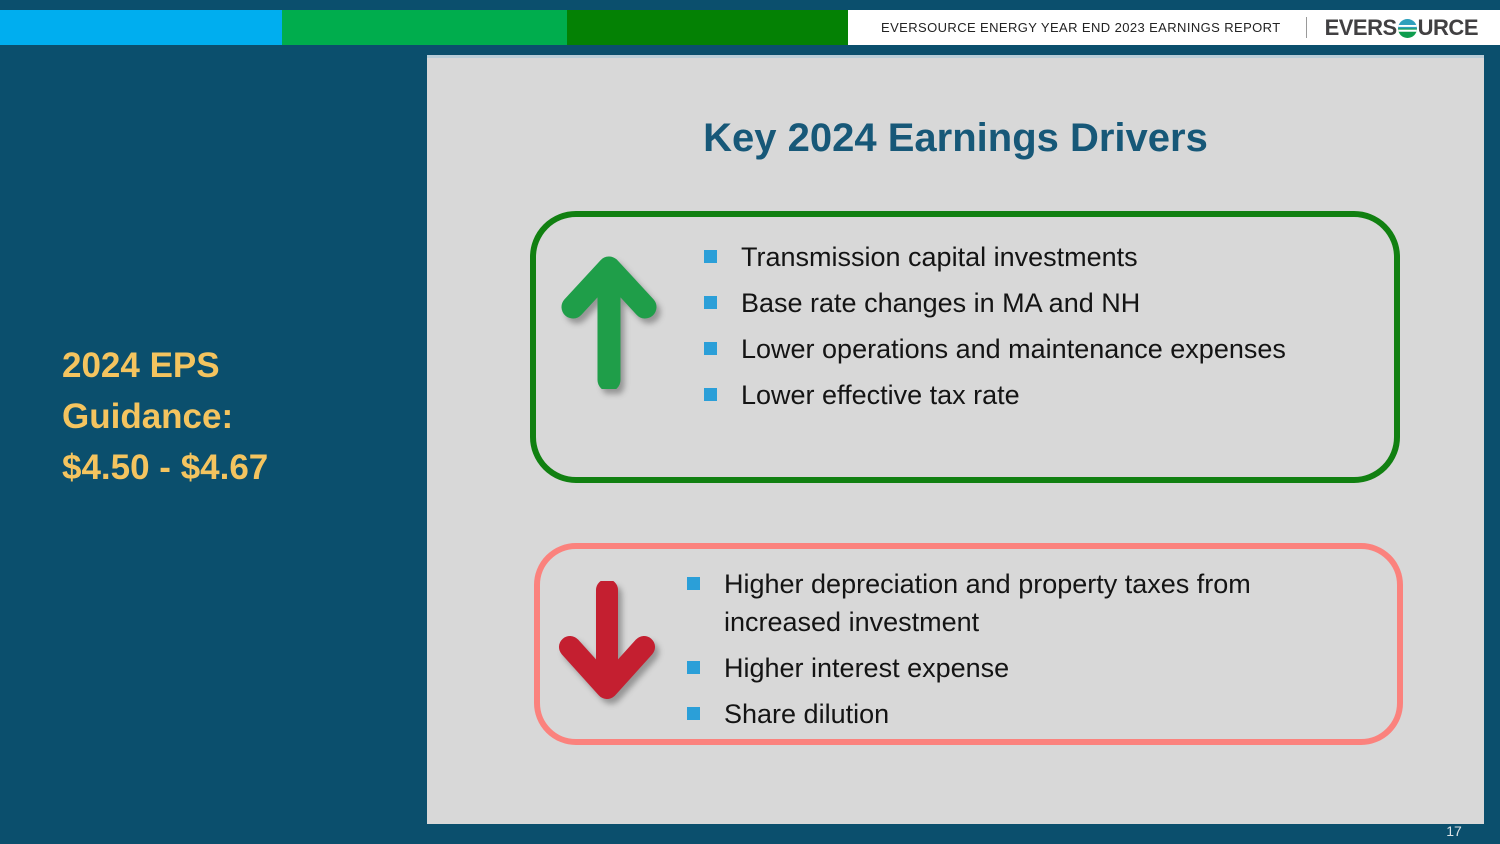  Describe the element at coordinates (955, 138) in the screenshot. I see `page-title: Key 2024 Earnings Drivers` at that location.